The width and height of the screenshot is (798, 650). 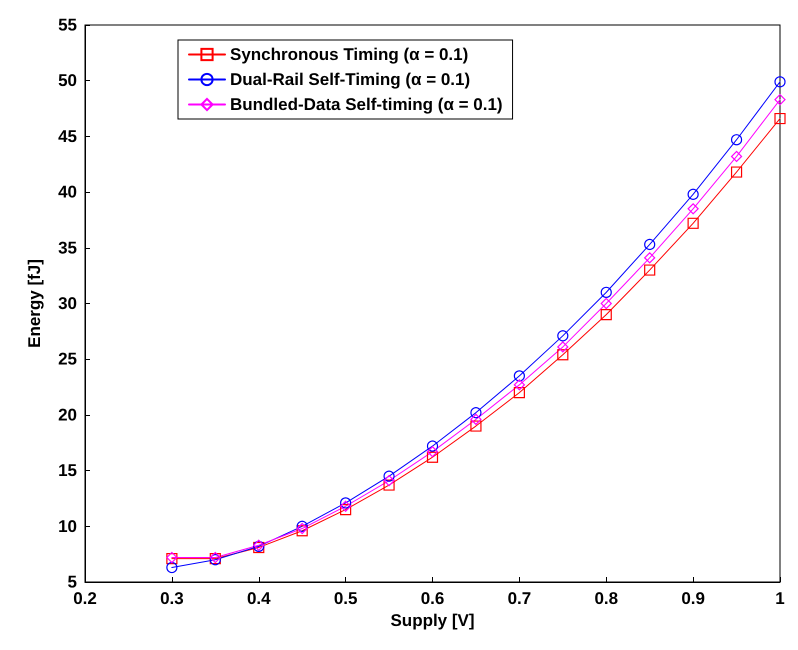 What do you see at coordinates (432, 598) in the screenshot?
I see `x-tick-label: 0.6` at bounding box center [432, 598].